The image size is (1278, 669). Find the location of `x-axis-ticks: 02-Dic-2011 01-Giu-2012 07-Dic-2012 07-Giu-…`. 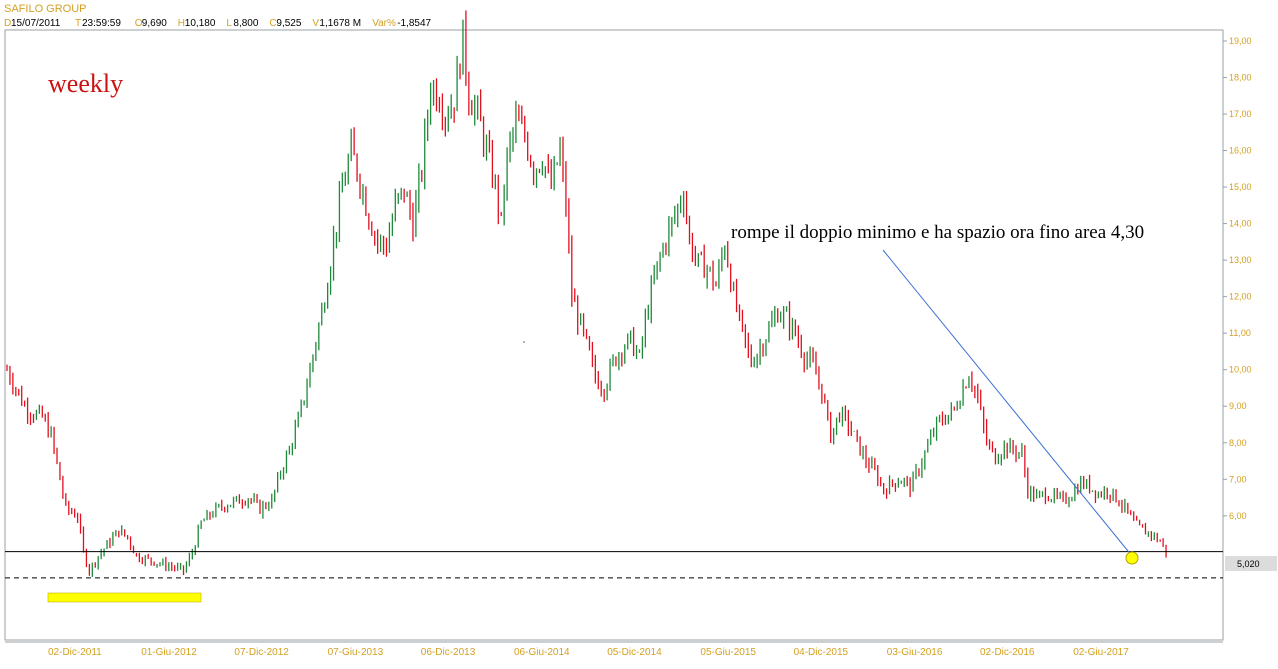

x-axis-ticks: 02-Dic-2011 01-Giu-2012 07-Dic-2012 07-Giu-… is located at coordinates (588, 652).